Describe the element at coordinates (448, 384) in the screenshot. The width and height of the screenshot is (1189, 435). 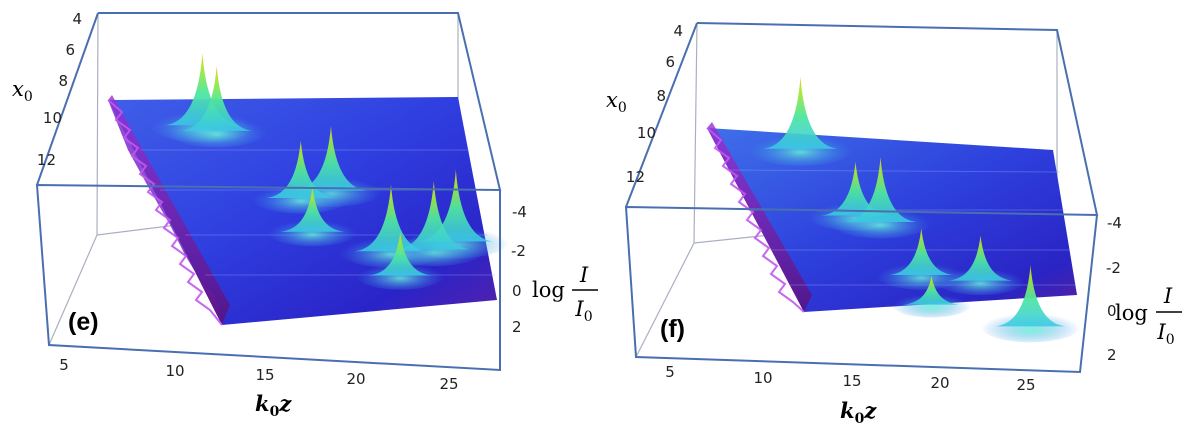
I see `panel-e-z-tick: 25` at that location.